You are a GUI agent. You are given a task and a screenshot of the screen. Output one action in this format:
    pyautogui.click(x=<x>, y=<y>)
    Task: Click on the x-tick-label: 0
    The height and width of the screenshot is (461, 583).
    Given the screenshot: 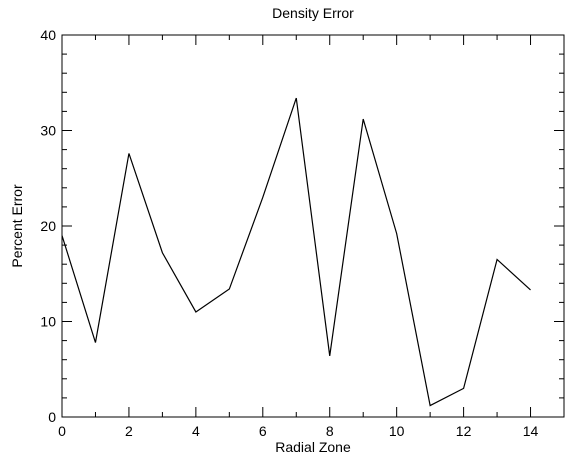 What is the action you would take?
    pyautogui.click(x=62, y=431)
    